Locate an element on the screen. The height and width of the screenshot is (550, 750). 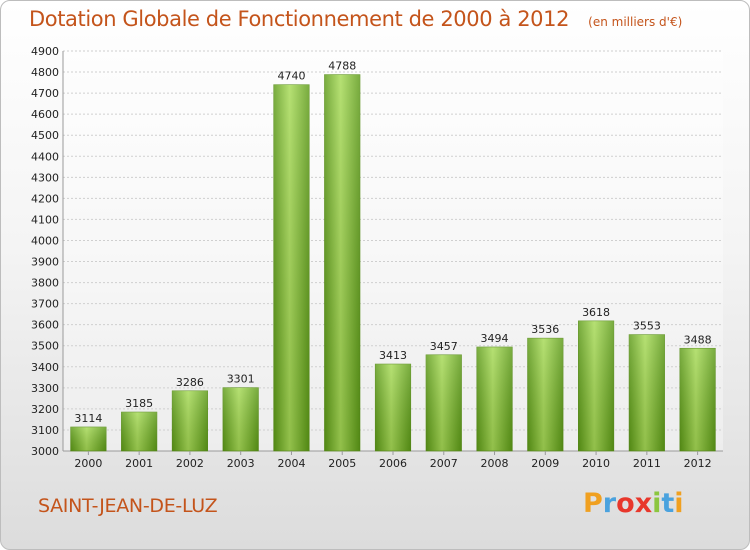
value-label-2000: 3114 is located at coordinates (88, 418).